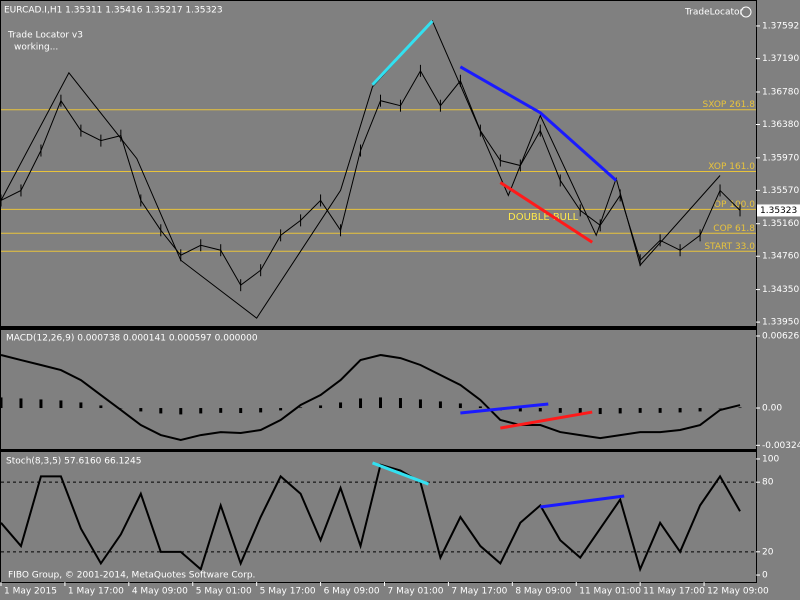  What do you see at coordinates (746, 12) in the screenshot?
I see `brand-icon` at bounding box center [746, 12].